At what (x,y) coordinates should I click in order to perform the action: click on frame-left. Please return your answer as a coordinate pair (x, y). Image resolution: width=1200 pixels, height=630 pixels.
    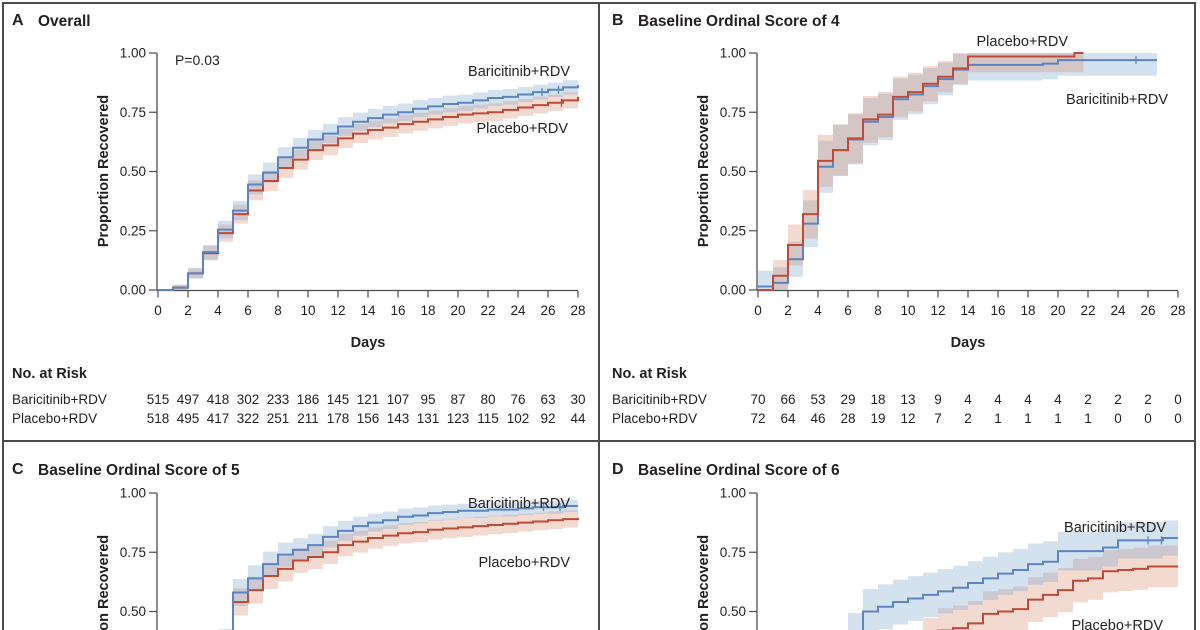
    Looking at the image, I should click on (3, 316).